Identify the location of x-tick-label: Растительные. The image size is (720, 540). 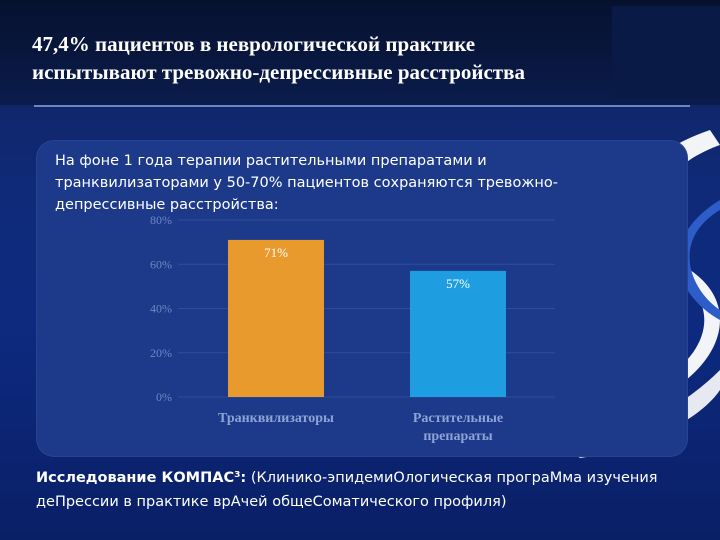
(458, 418).